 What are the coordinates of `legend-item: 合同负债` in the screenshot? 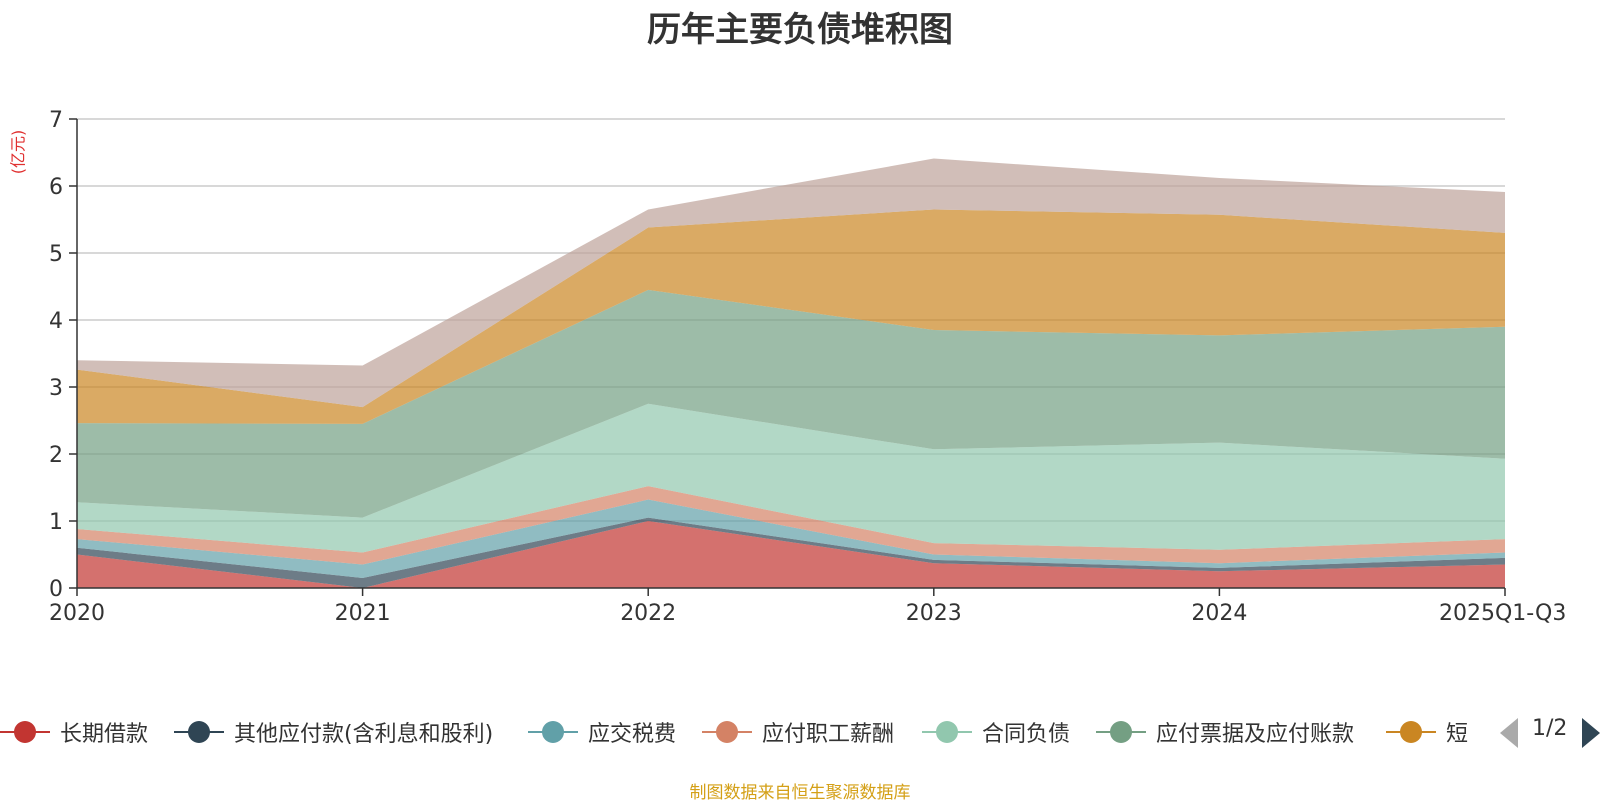 It's located at (996, 732).